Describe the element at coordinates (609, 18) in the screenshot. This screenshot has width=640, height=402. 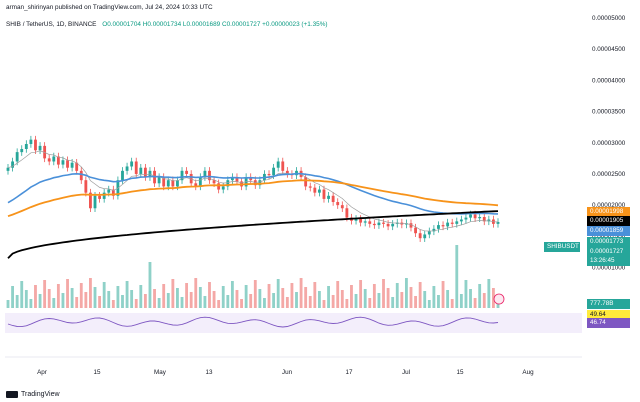
I see `y-tick-label: 0.00005000` at that location.